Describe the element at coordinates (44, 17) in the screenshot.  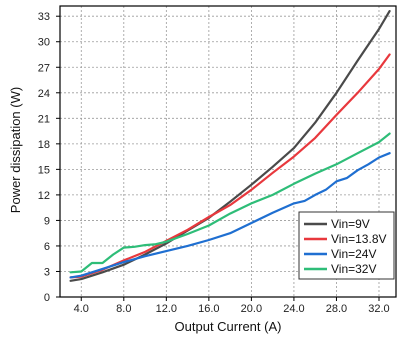
I see `y-tick-label: 33` at that location.